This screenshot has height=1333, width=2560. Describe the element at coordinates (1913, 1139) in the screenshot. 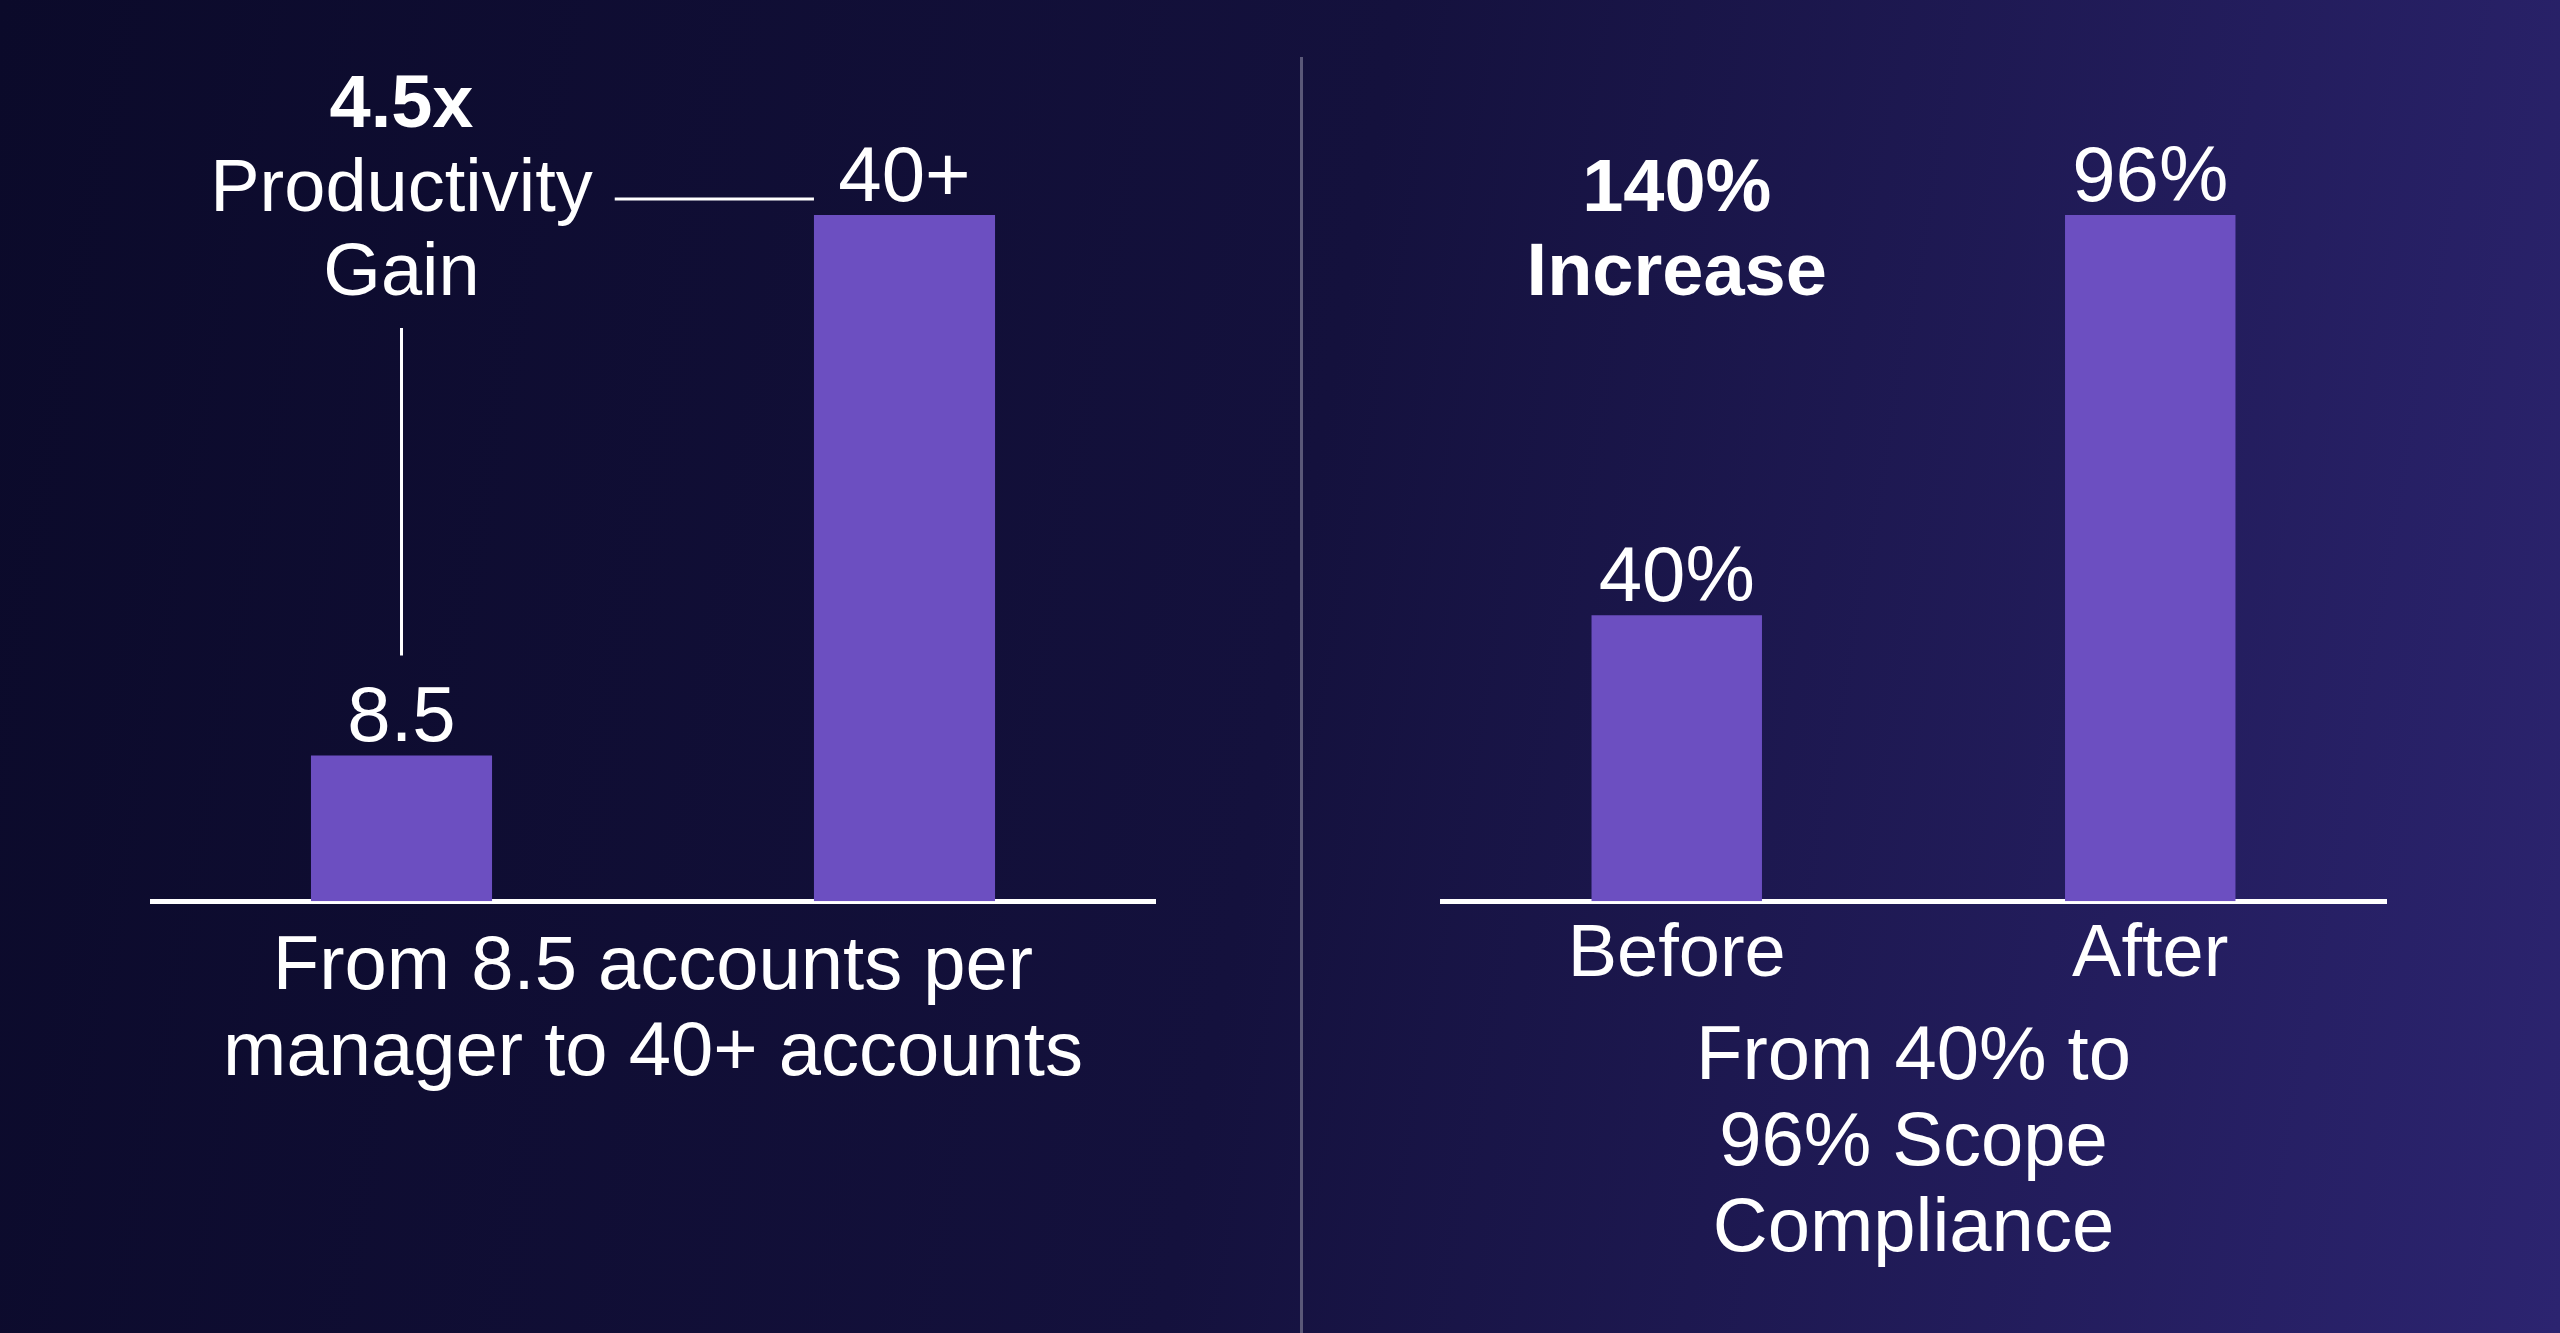

I see `x-axis-title: From 40% to 96% Scope Compliance` at that location.